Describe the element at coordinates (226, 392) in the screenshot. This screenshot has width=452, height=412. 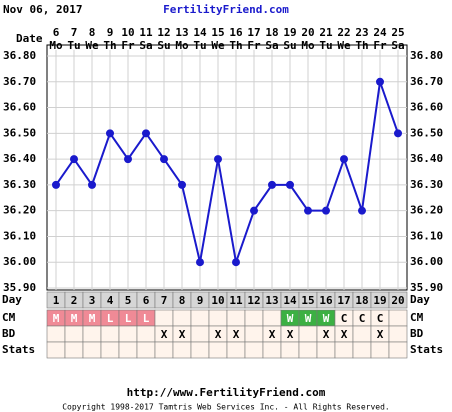
I see `footer-url: http://www.FertilityFriend.com` at that location.